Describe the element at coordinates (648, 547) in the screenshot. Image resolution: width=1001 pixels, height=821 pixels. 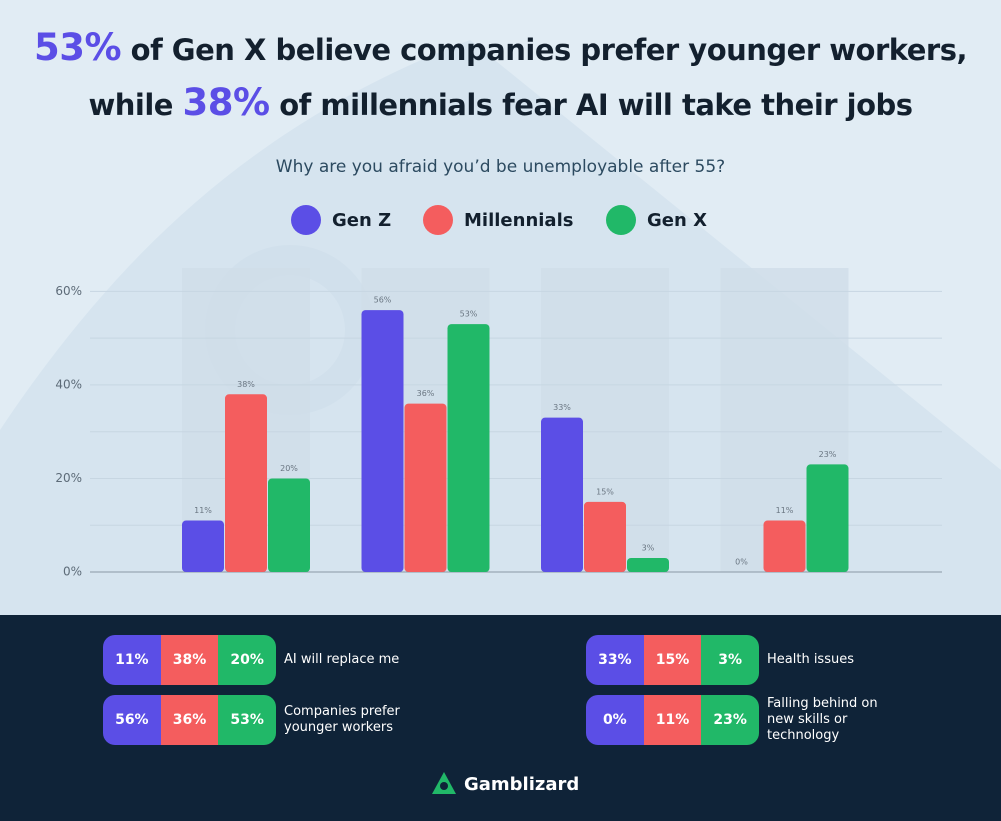
I see `value-label: 3%` at that location.